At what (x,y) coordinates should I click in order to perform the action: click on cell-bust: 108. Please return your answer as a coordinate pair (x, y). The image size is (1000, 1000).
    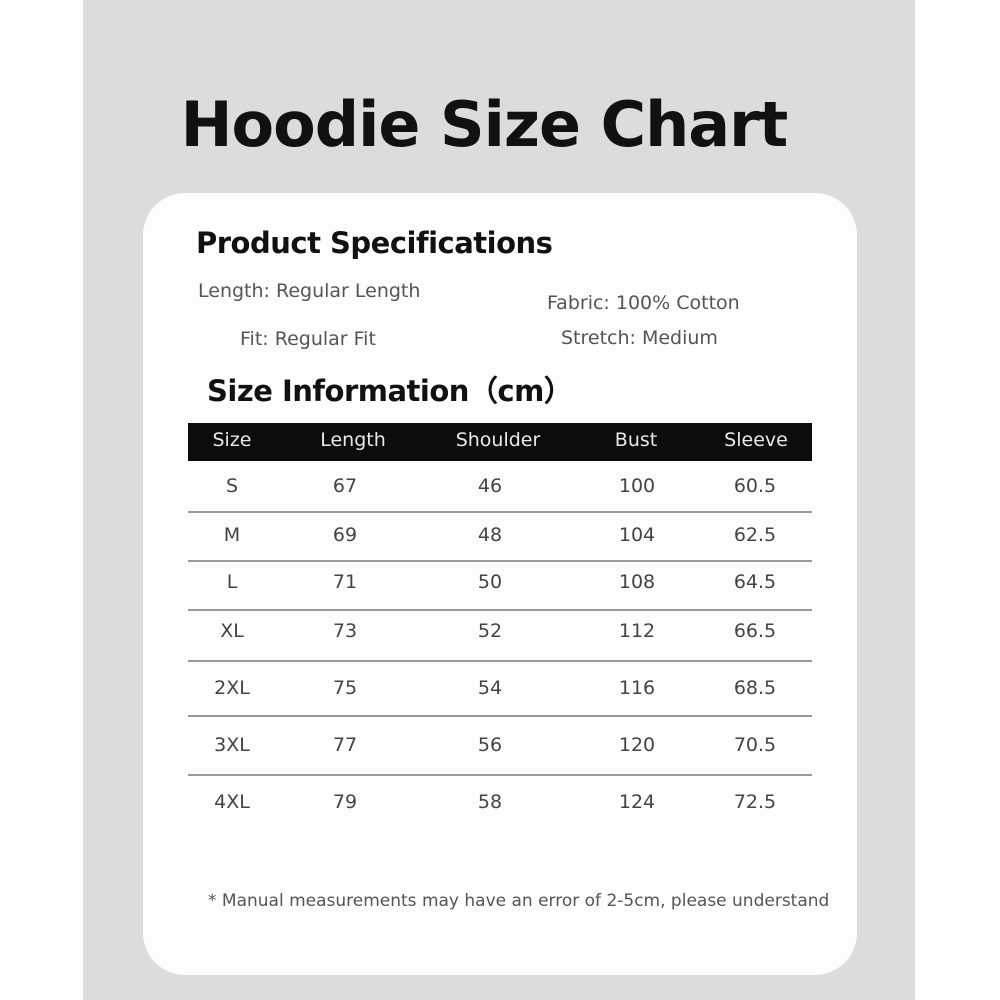
    Looking at the image, I should click on (637, 582).